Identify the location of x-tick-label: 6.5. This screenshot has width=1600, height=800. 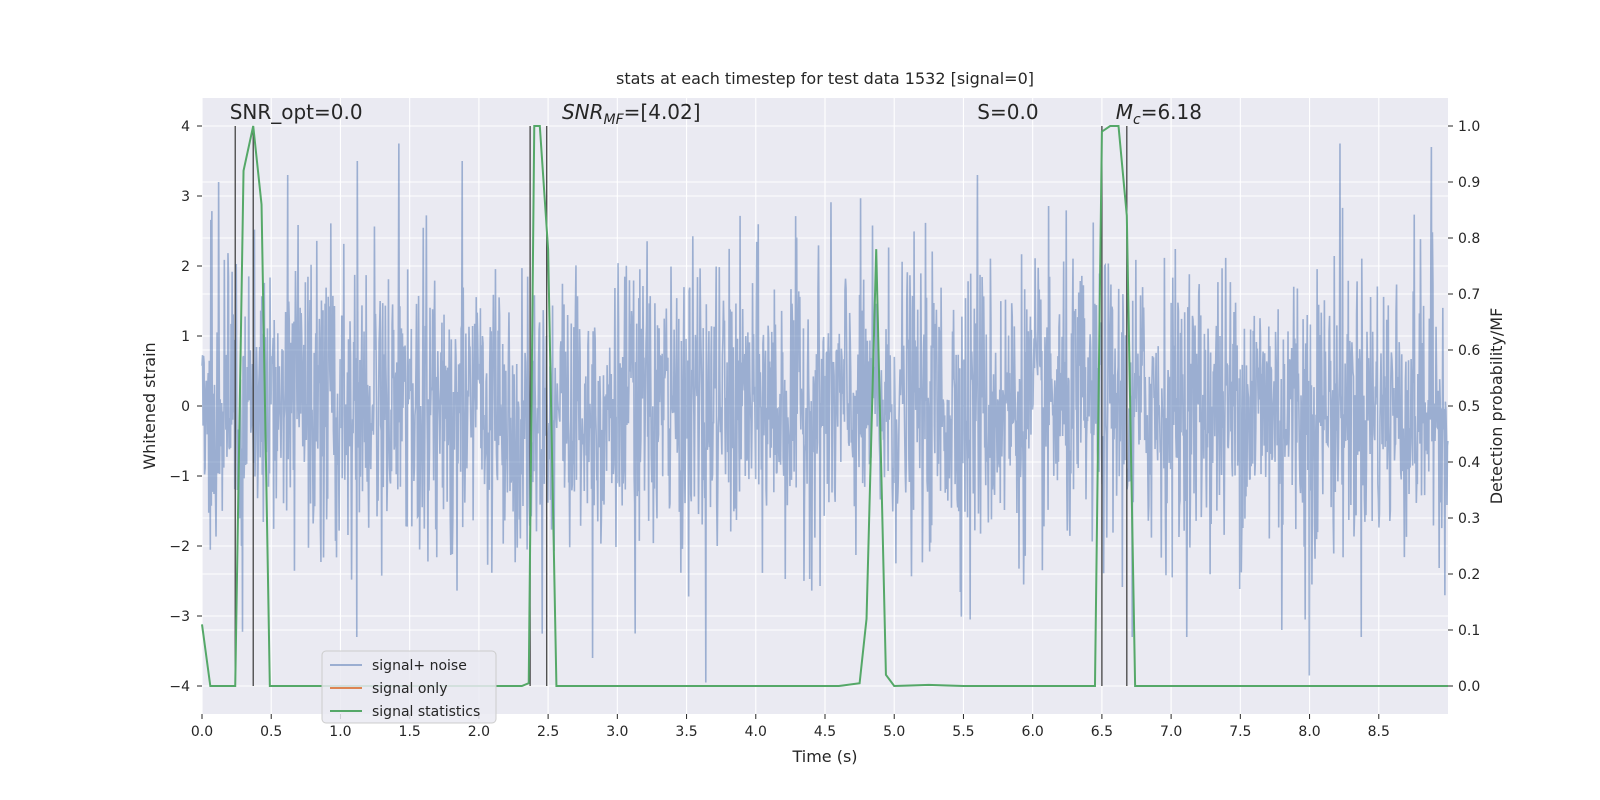
(1102, 732).